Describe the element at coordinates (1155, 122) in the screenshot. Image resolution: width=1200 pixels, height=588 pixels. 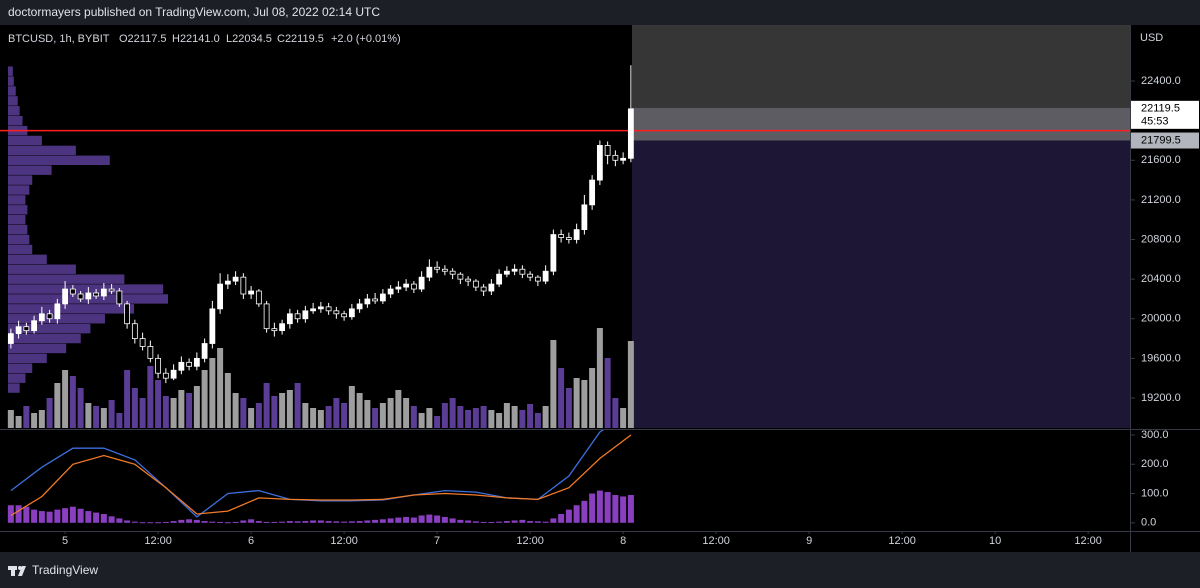
I see `countdown-label: 45:53` at that location.